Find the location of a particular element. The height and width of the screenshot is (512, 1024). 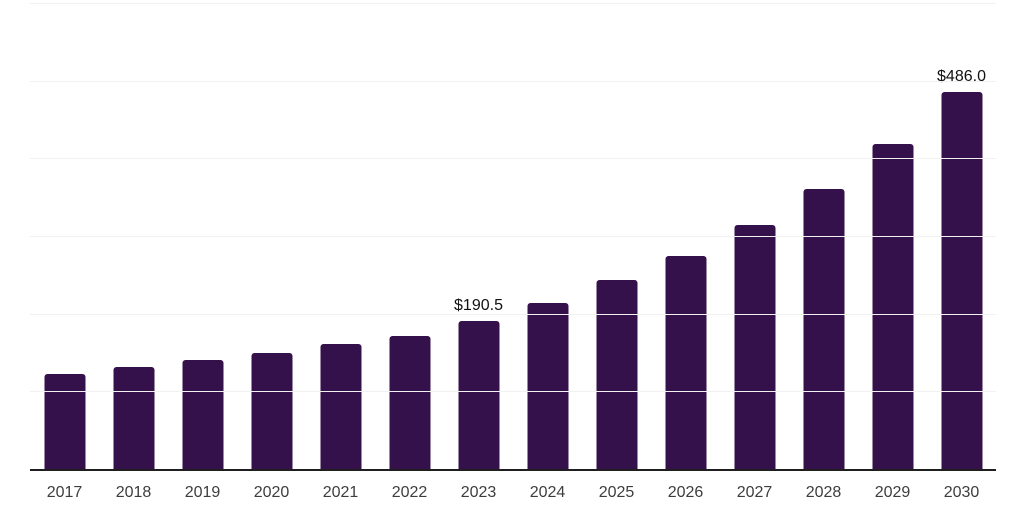

bar-band-2022 is located at coordinates (409, 236).